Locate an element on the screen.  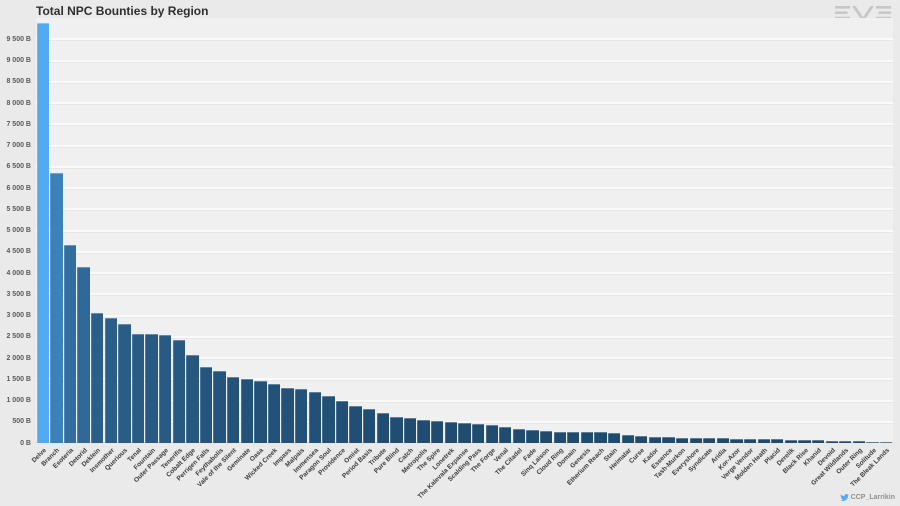
y-axis-tick-label: 4 500 B is located at coordinates (18, 252).